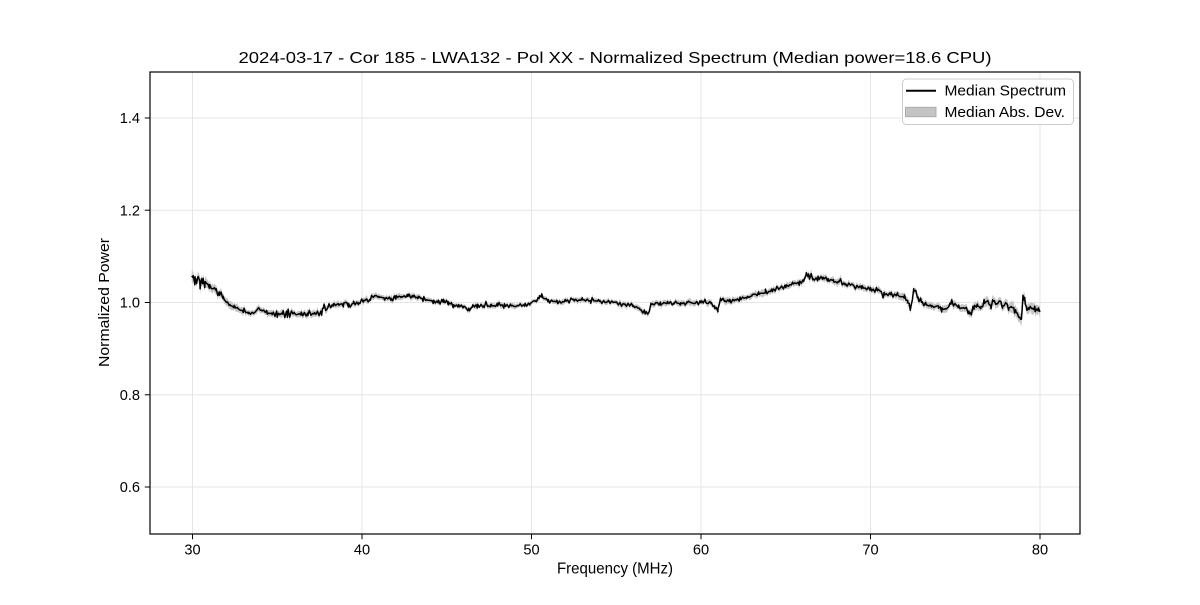  Describe the element at coordinates (362, 551) in the screenshot. I see `svg-text: 40` at that location.